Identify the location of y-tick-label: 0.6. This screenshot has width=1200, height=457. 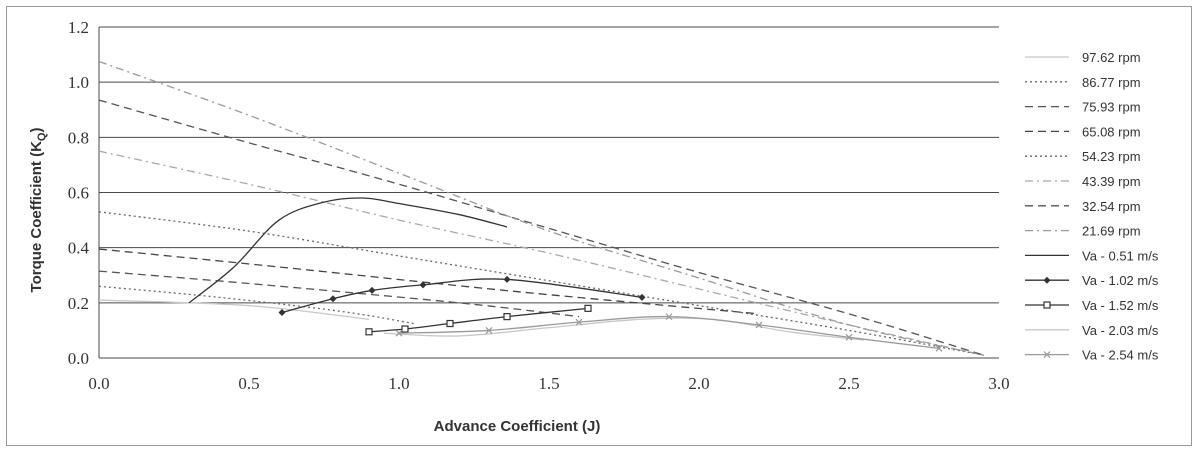
(78, 193).